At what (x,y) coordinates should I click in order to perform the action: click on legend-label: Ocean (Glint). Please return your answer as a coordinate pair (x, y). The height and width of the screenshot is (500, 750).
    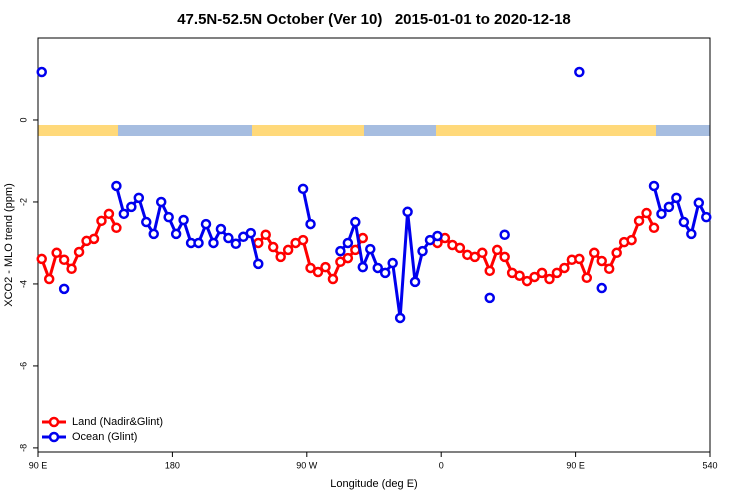
    Looking at the image, I should click on (104, 437).